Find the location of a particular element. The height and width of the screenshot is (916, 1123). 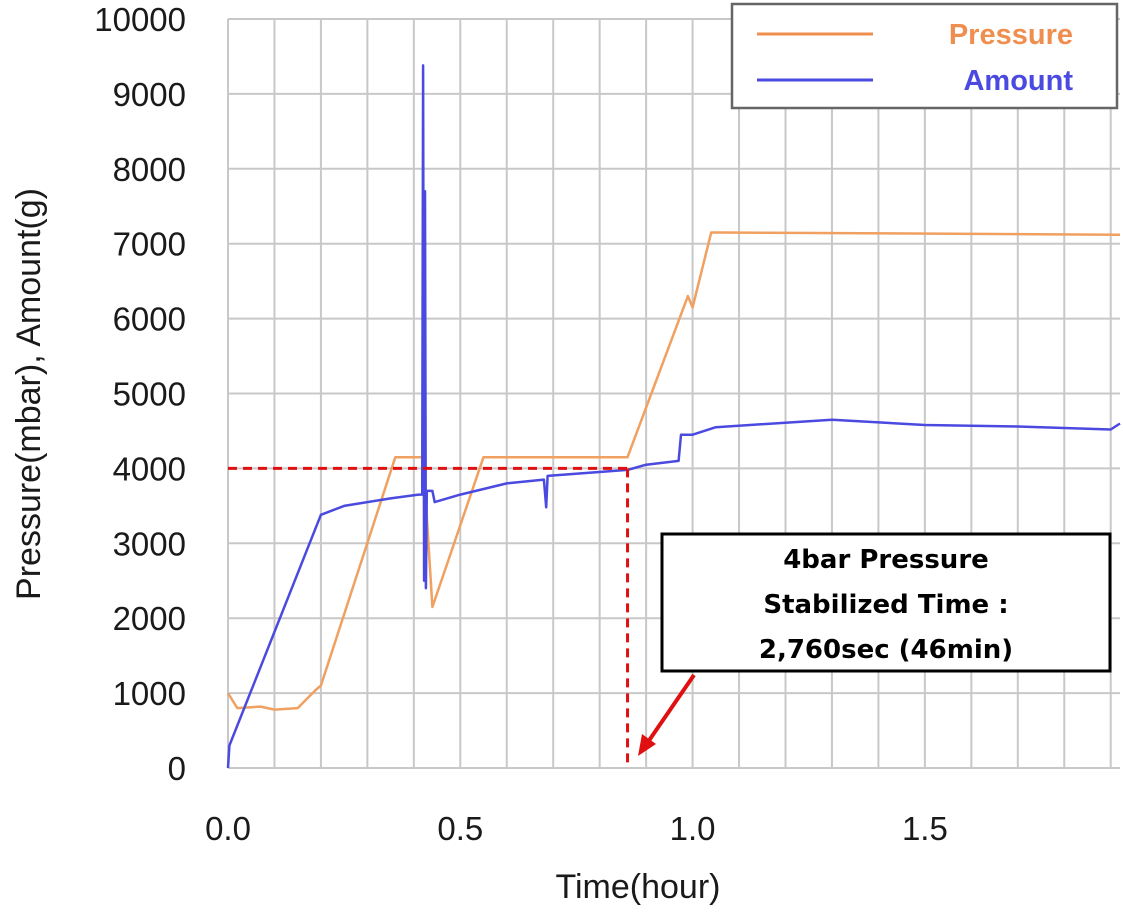

y-tick-label: 3000 is located at coordinates (149, 543).